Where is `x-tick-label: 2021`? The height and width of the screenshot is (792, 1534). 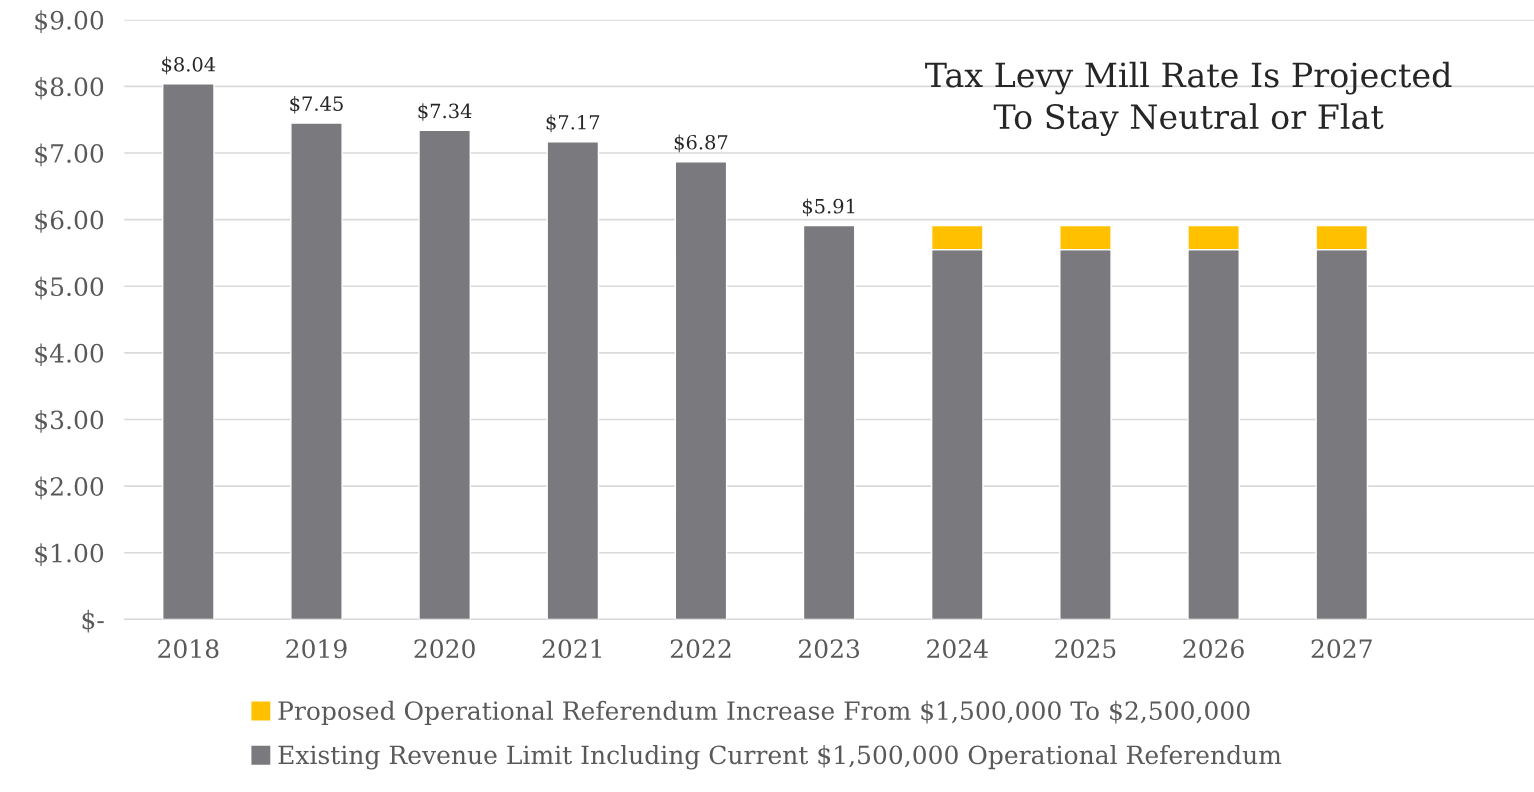
x-tick-label: 2021 is located at coordinates (572, 649).